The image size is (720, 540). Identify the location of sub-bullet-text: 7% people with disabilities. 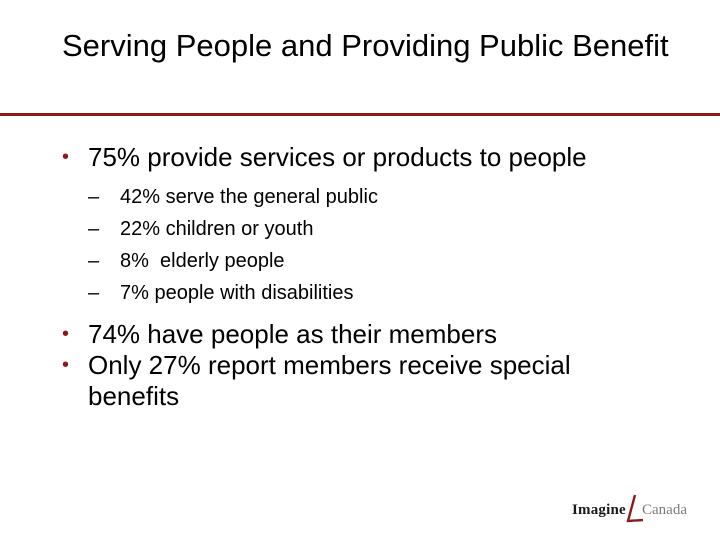
(237, 293).